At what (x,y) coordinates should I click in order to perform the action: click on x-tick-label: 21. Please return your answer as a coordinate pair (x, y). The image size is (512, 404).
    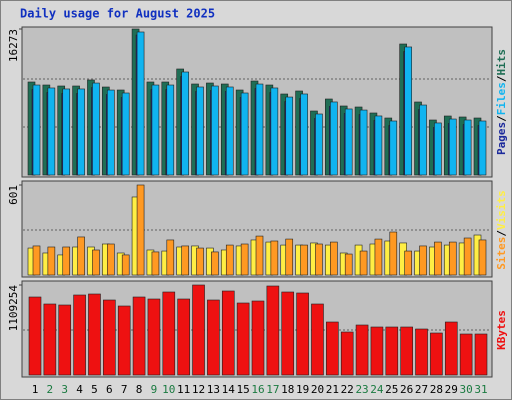
    Looking at the image, I should click on (332, 389).